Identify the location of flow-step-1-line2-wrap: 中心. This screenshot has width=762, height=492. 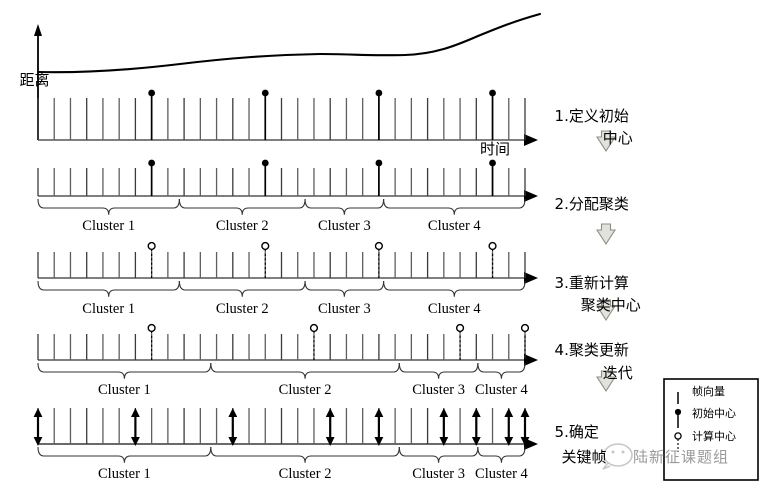
(613, 128).